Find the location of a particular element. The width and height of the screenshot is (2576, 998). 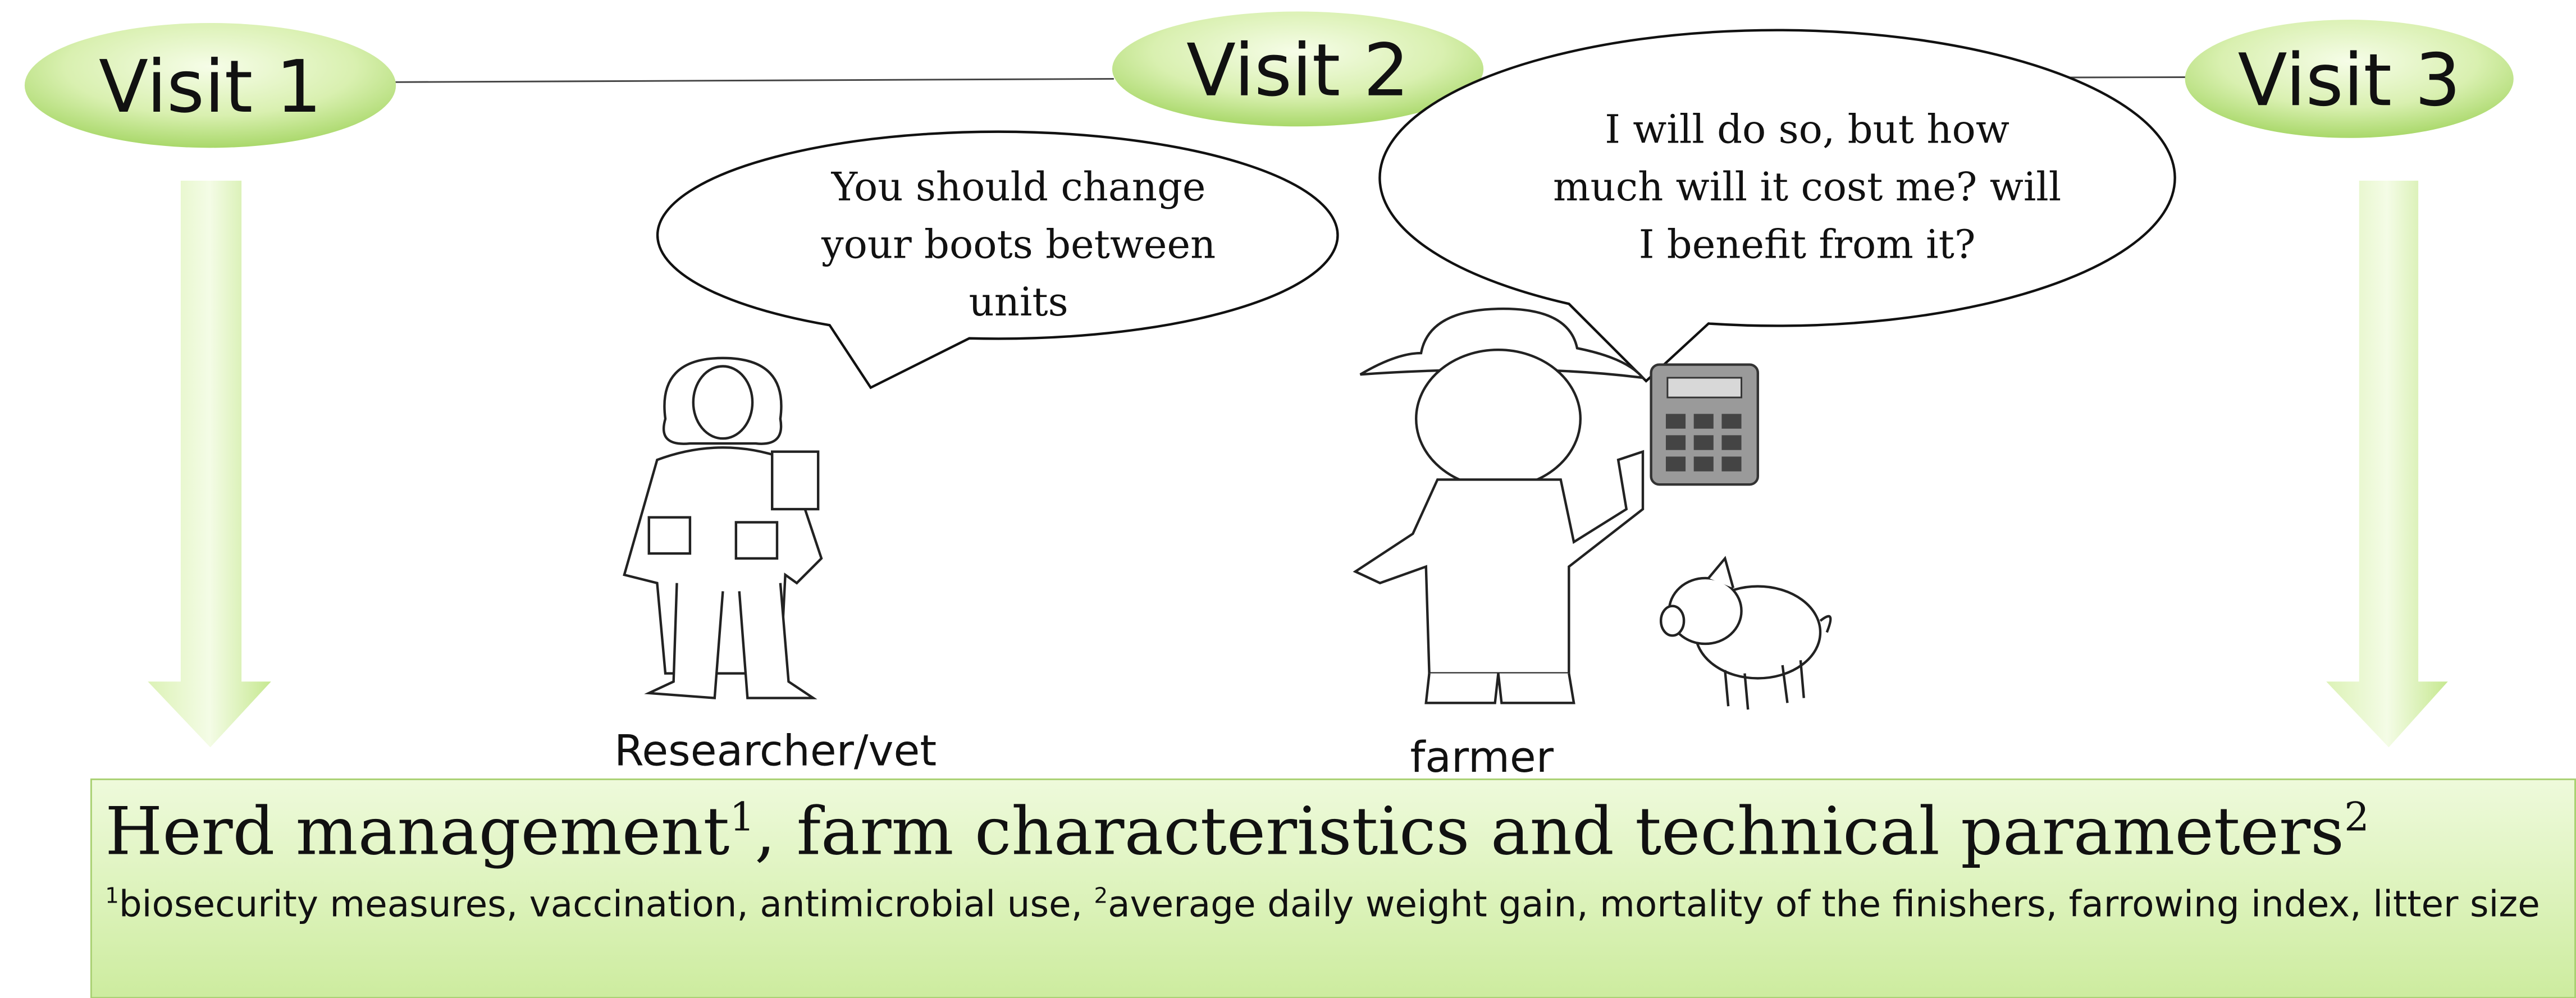

speech-text: I will do so, but how is located at coordinates (1807, 130).